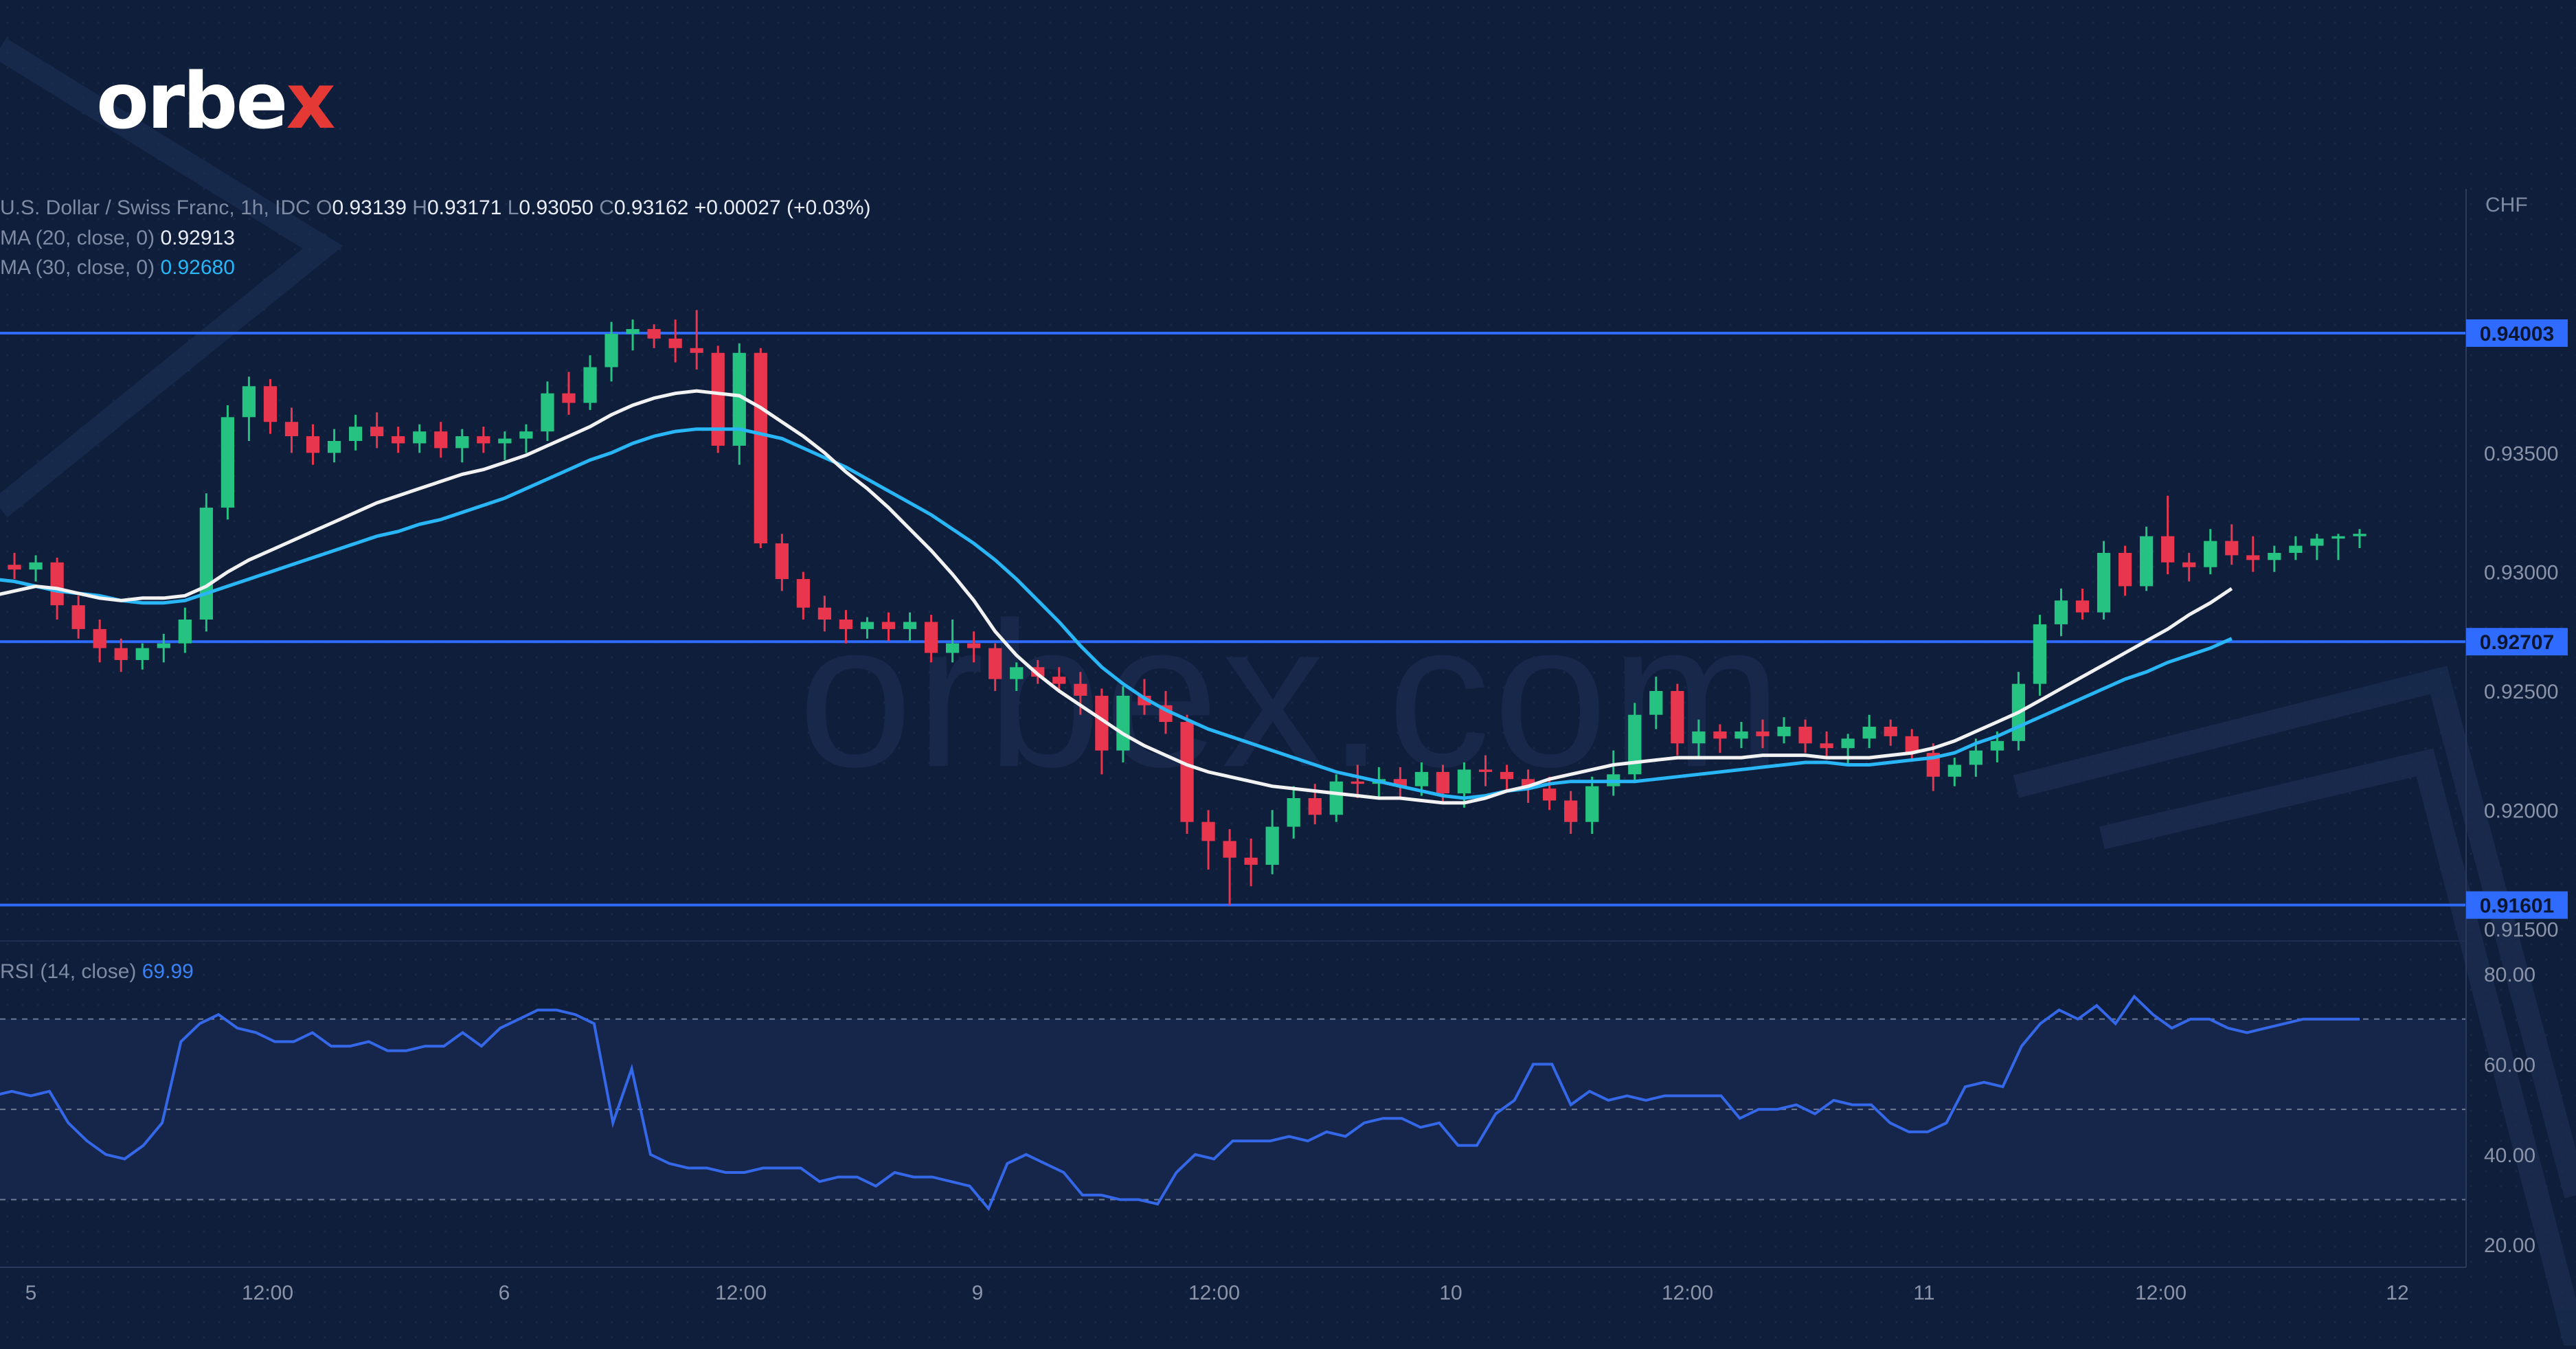 The image size is (2576, 1349). Describe the element at coordinates (2521, 453) in the screenshot. I see `price-tick-0: 0.93500` at that location.